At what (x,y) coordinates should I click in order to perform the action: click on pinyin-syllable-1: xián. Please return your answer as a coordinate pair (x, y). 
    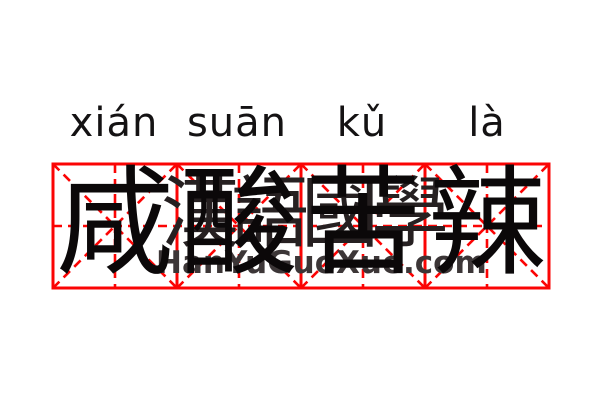
    Looking at the image, I should click on (114, 123).